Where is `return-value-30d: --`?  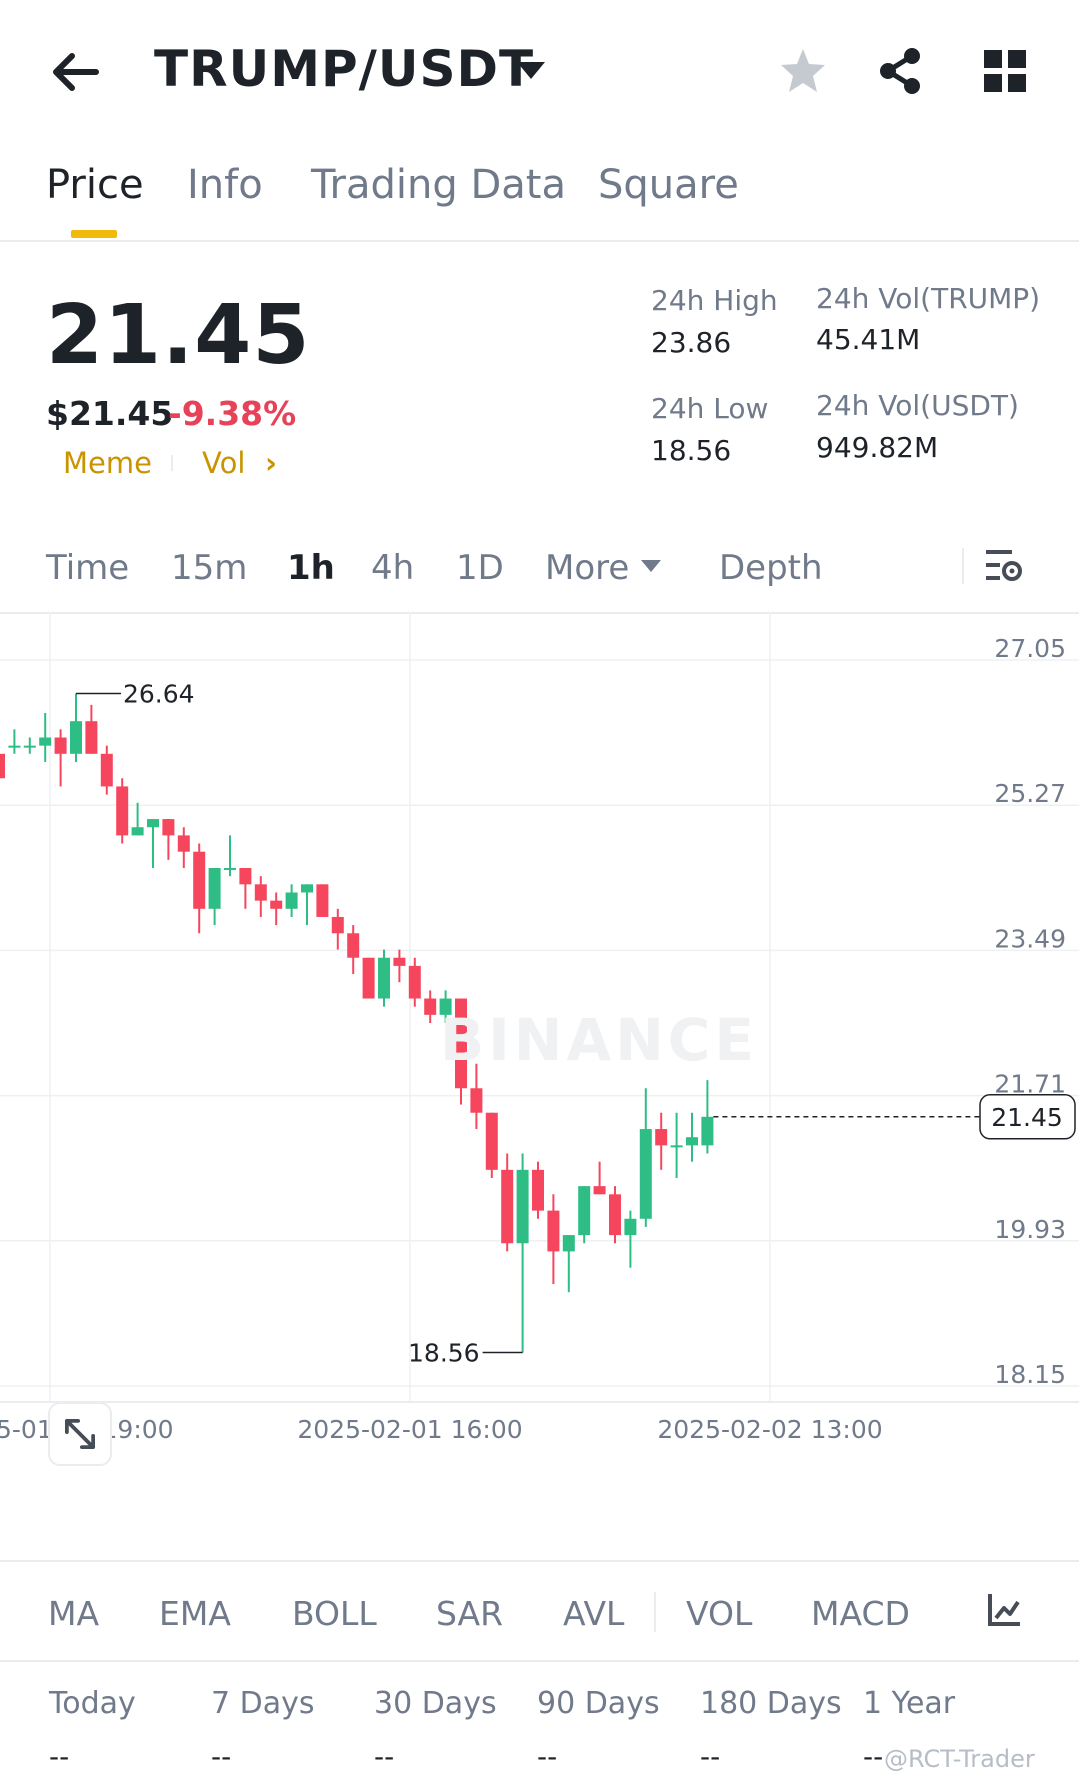
return-value-30d: -- is located at coordinates (384, 1756).